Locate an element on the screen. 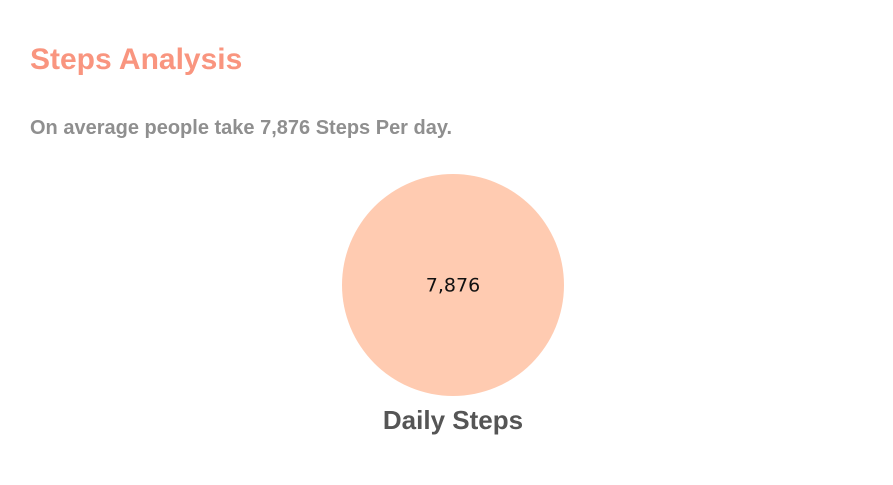  pie-category-label: Daily Steps is located at coordinates (453, 420).